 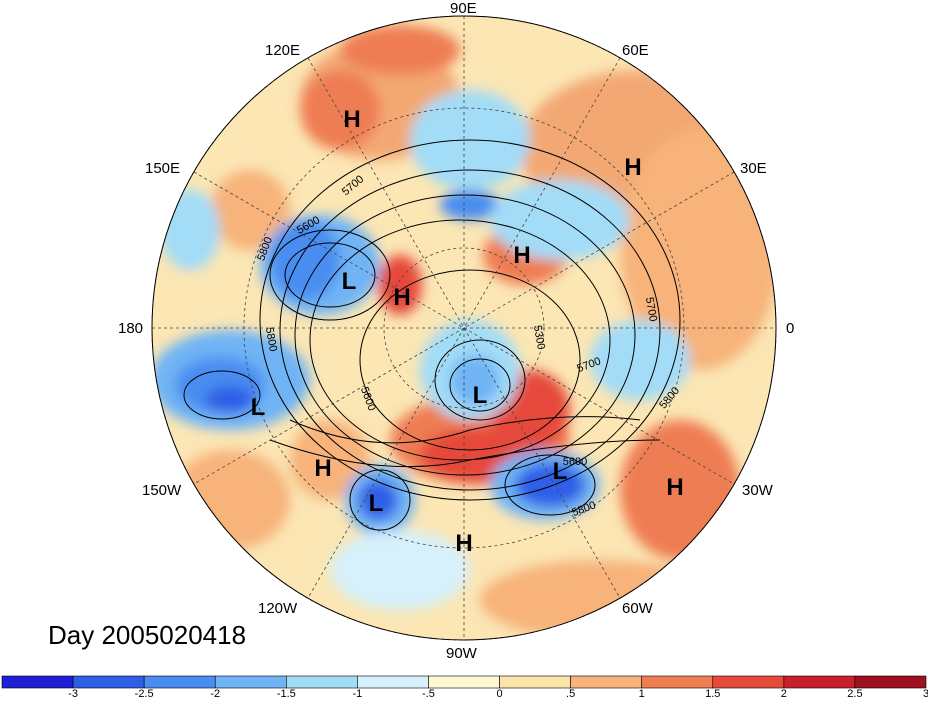 What do you see at coordinates (757, 490) in the screenshot?
I see `lon-label-30w: 30W` at bounding box center [757, 490].